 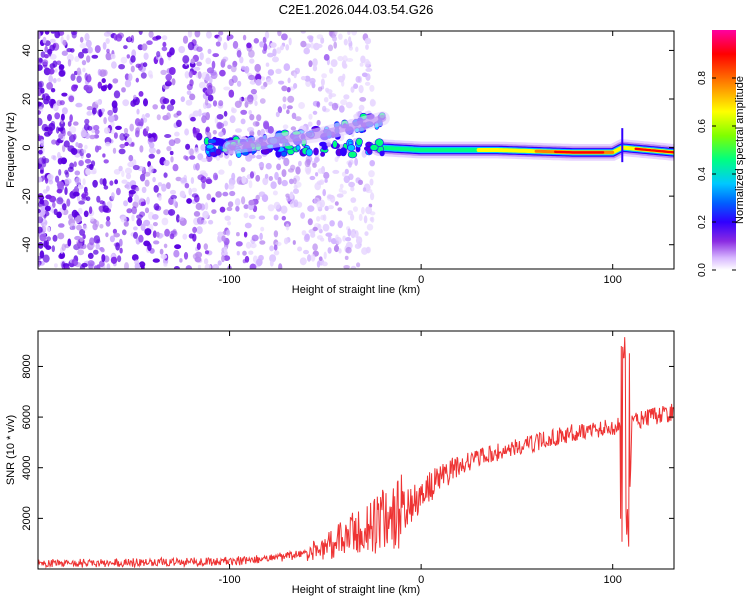 I want to click on colorbar-tick-label: 0.2, so click(x=702, y=222).